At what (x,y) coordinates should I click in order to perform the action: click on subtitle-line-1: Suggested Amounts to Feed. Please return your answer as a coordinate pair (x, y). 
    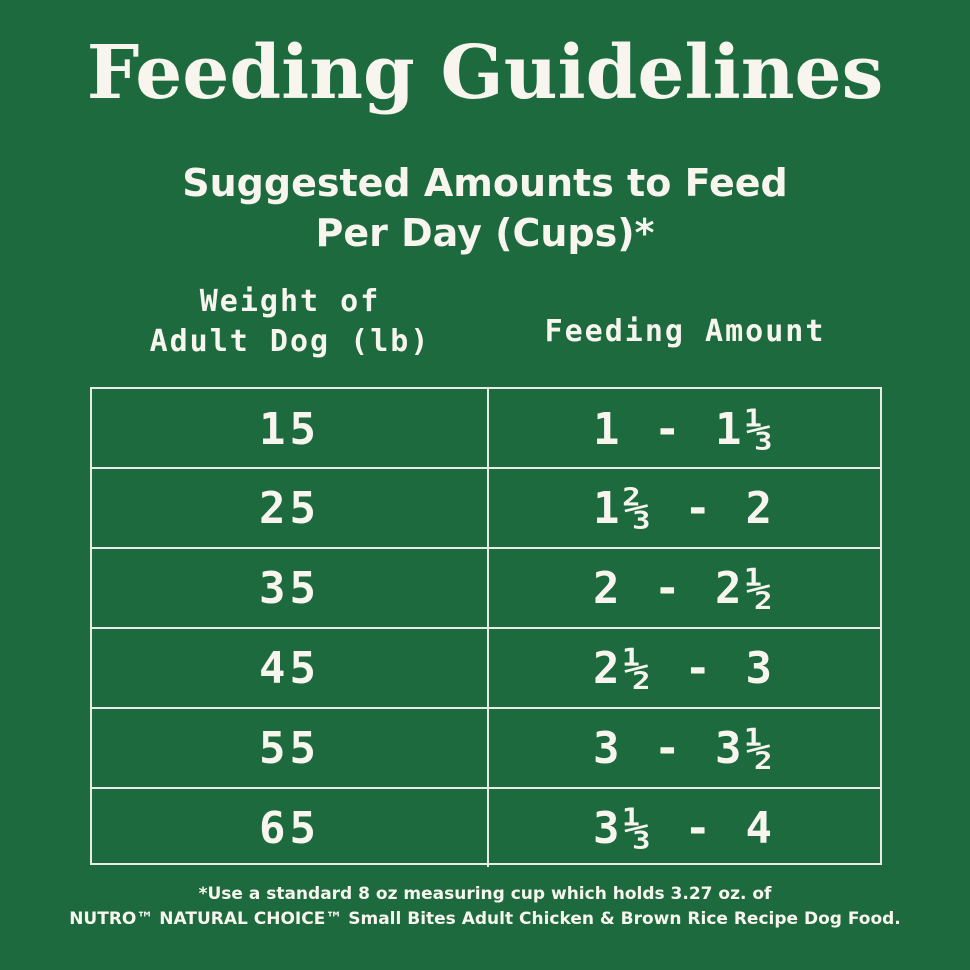
    Looking at the image, I should click on (485, 183).